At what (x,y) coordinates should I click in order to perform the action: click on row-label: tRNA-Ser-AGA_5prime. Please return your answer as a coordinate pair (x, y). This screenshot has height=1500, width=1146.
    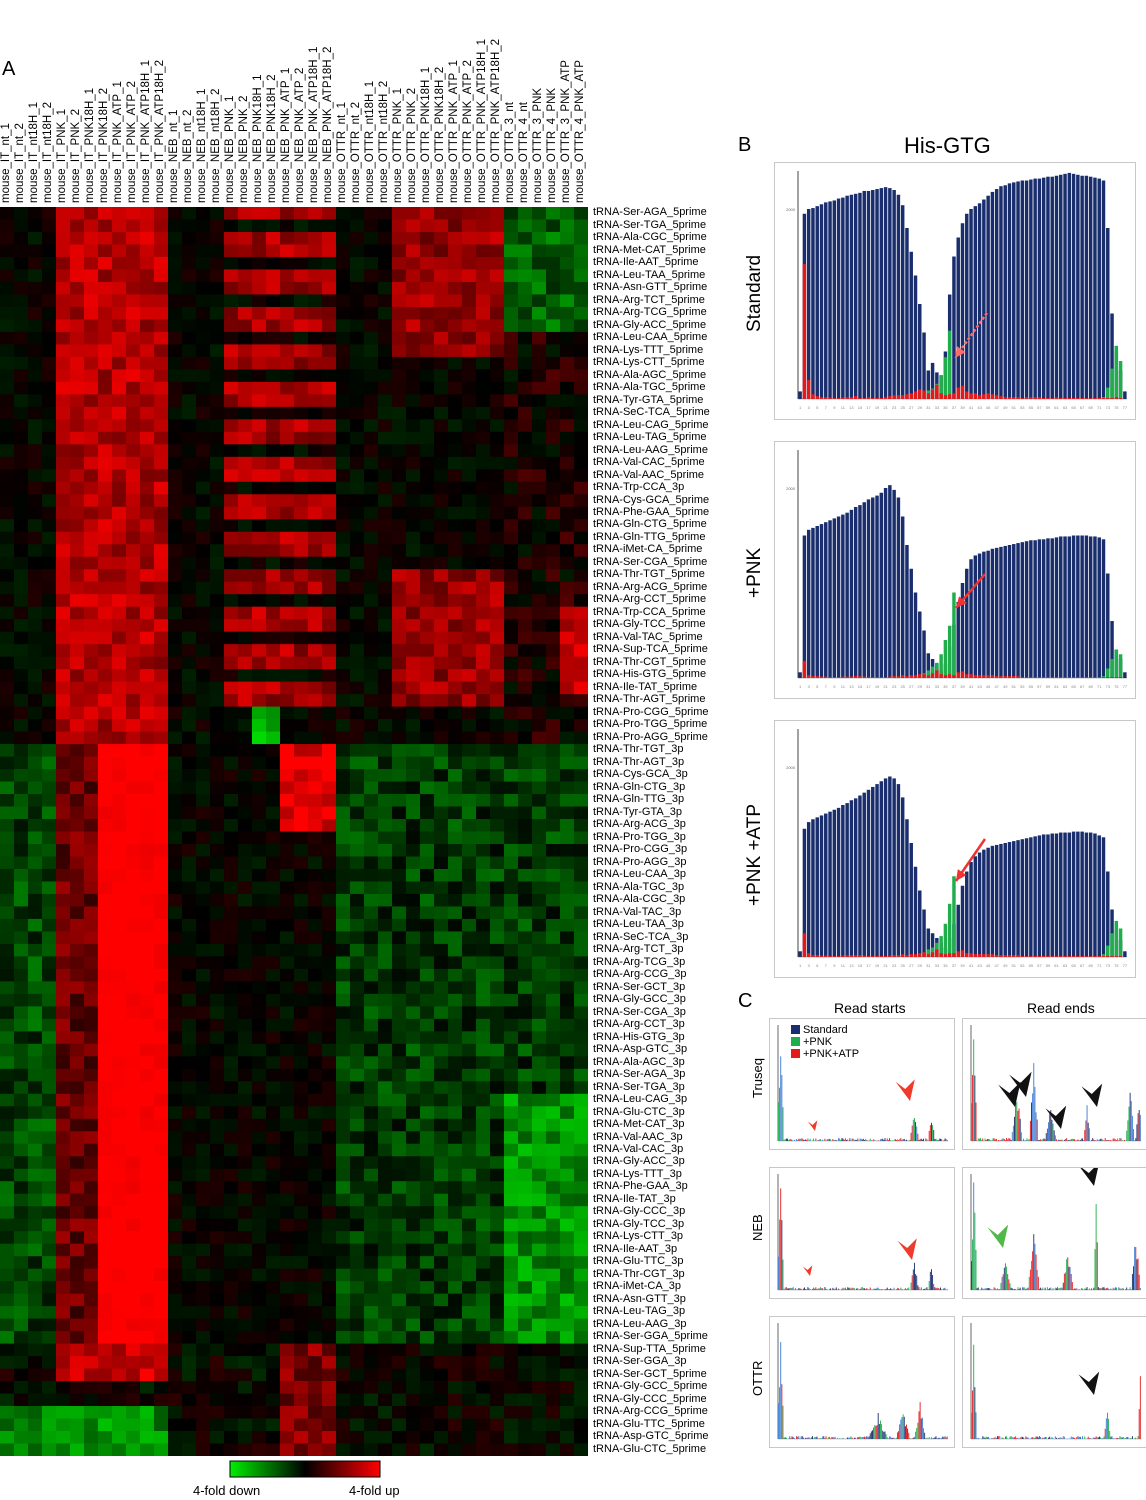
    Looking at the image, I should click on (650, 212).